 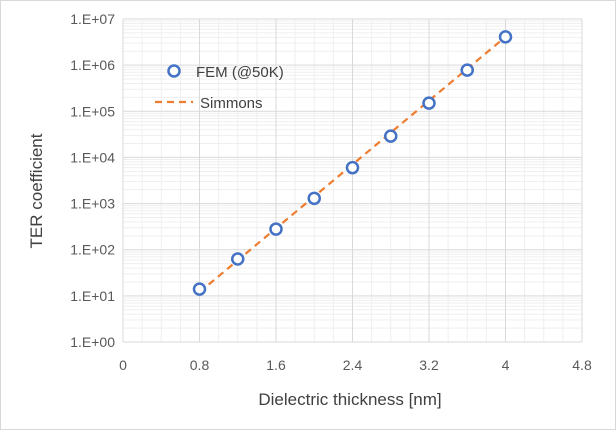 I want to click on legend-simmons-label: Simmons, so click(x=231, y=103).